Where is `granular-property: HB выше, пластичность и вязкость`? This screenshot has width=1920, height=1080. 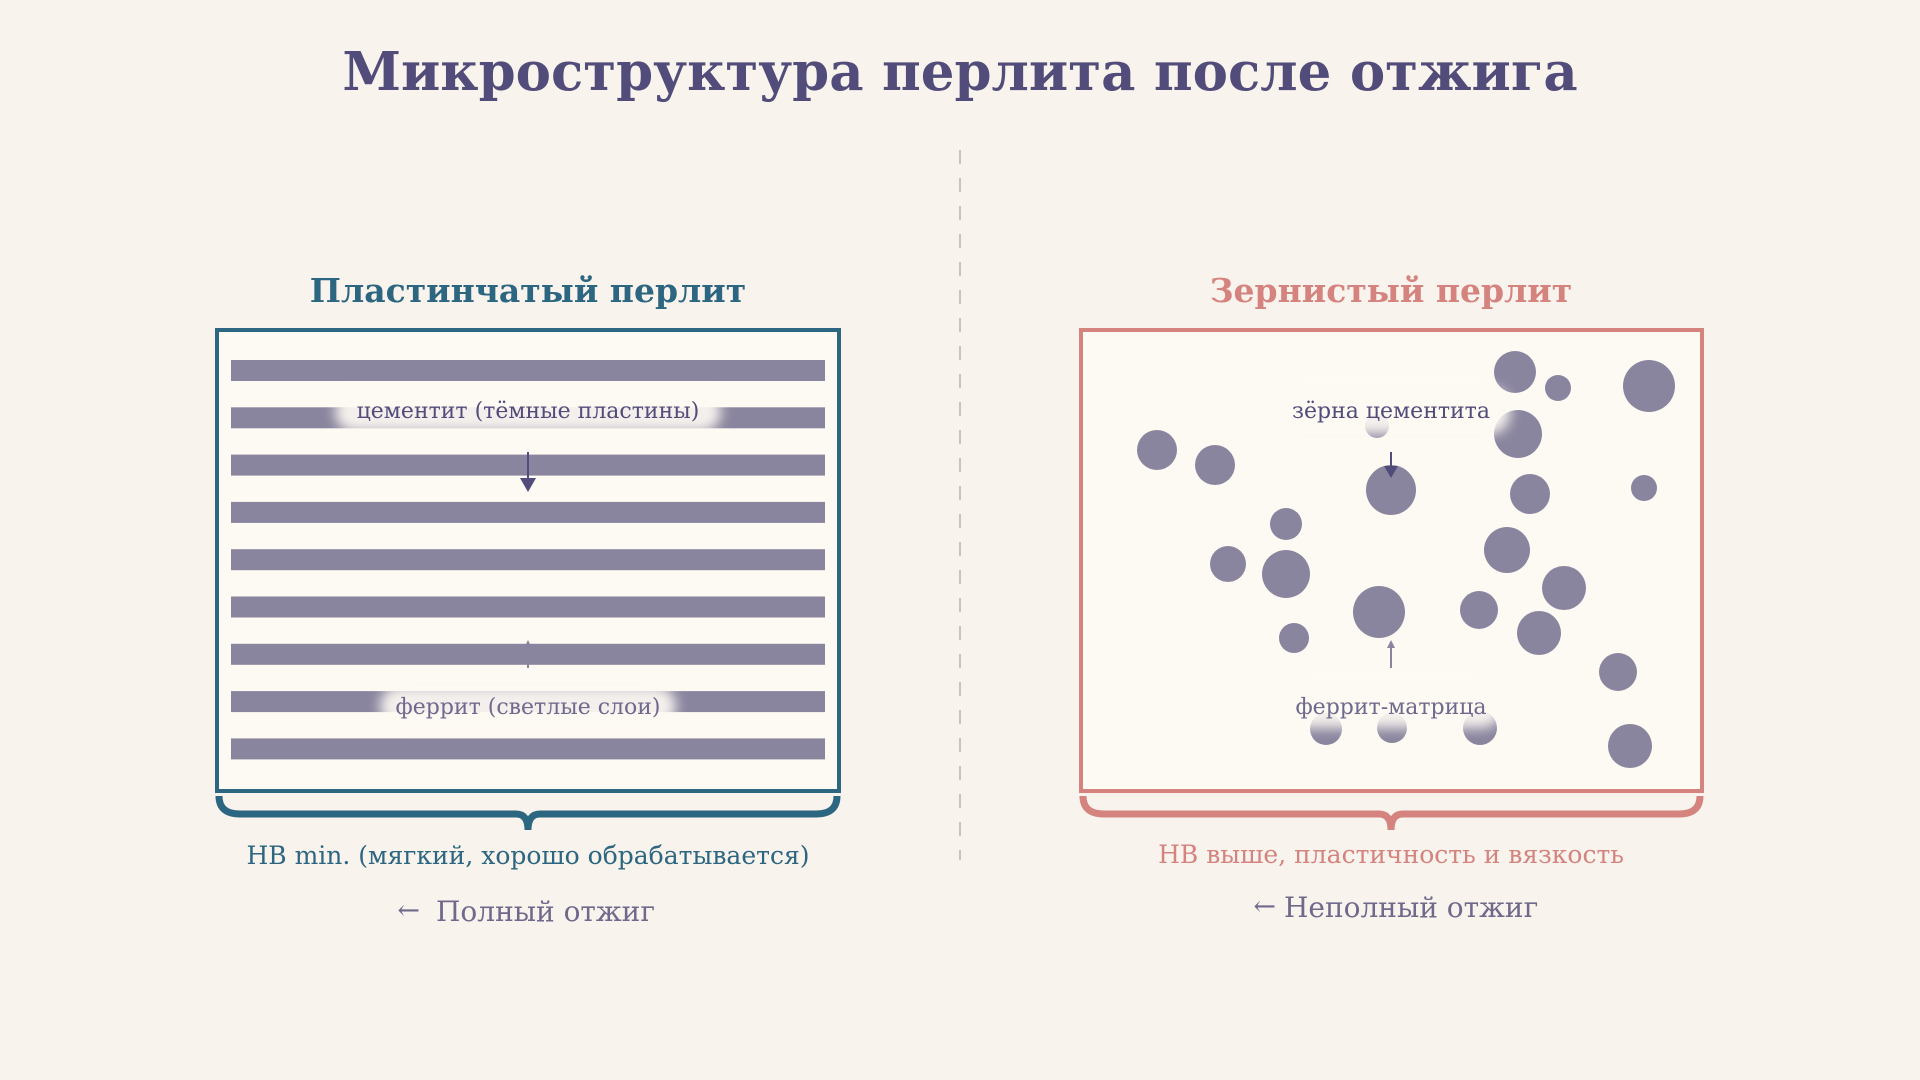 granular-property: HB выше, пластичность и вязкость is located at coordinates (1391, 854).